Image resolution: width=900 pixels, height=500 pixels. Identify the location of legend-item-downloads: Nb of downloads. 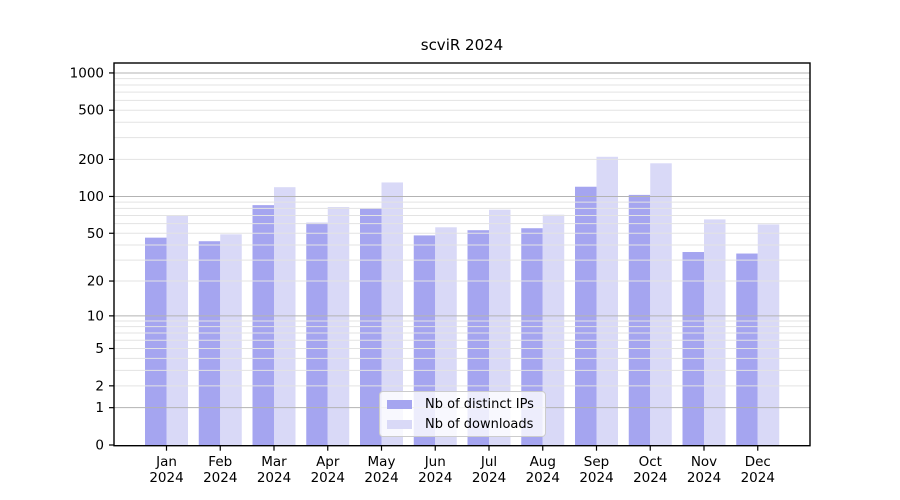
(462, 424).